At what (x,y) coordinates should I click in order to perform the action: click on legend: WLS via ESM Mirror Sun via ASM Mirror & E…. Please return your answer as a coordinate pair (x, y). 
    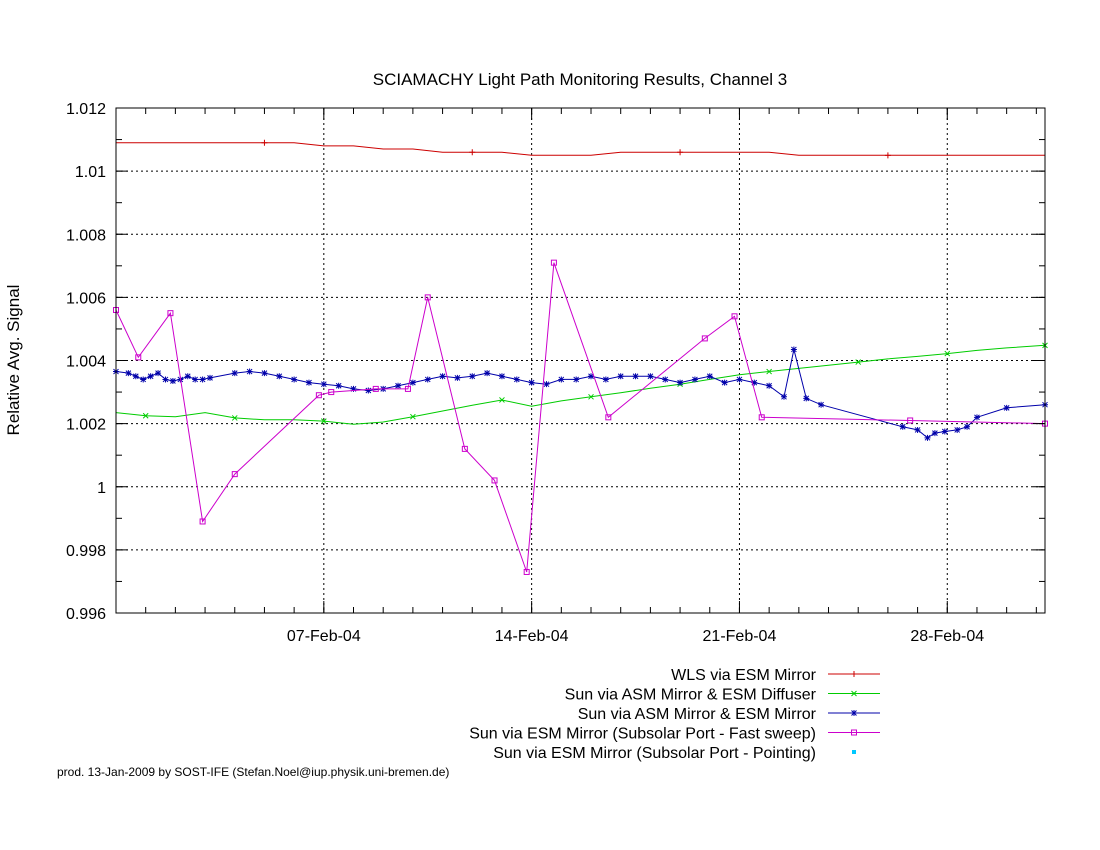
    Looking at the image, I should click on (674, 714).